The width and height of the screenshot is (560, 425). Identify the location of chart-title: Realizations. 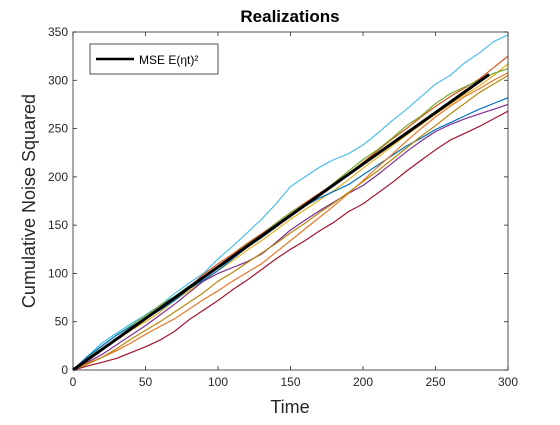
(289, 16).